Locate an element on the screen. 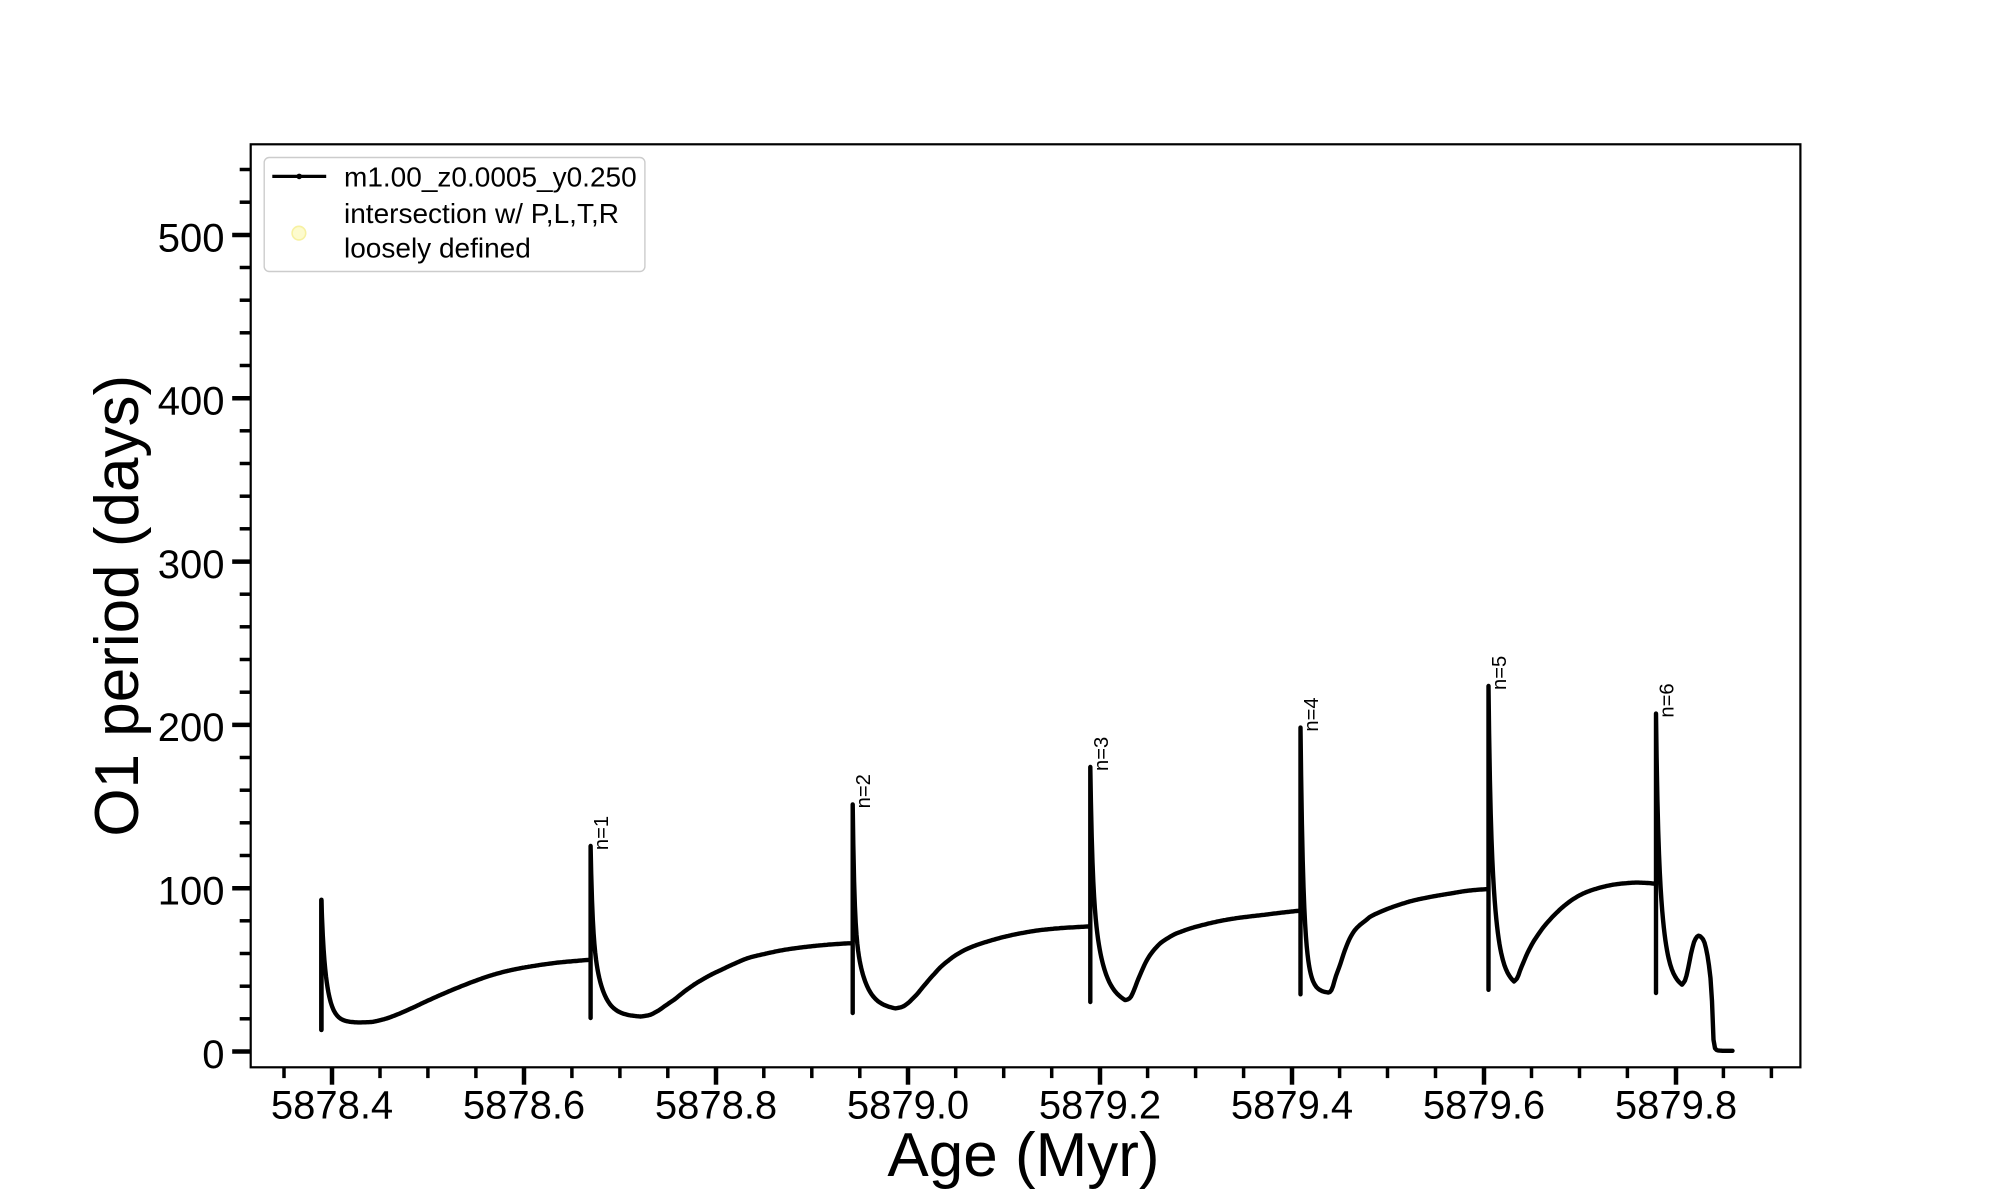 This screenshot has width=2000, height=1200. svg-text: 200 is located at coordinates (191, 728).